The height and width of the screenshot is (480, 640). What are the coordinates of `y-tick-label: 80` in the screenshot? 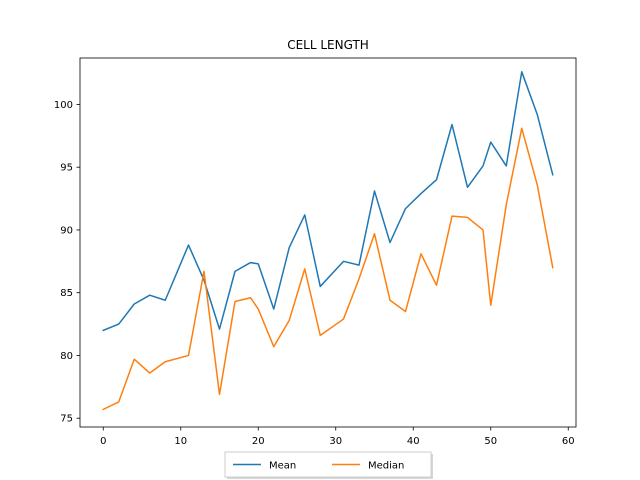 It's located at (66, 356).